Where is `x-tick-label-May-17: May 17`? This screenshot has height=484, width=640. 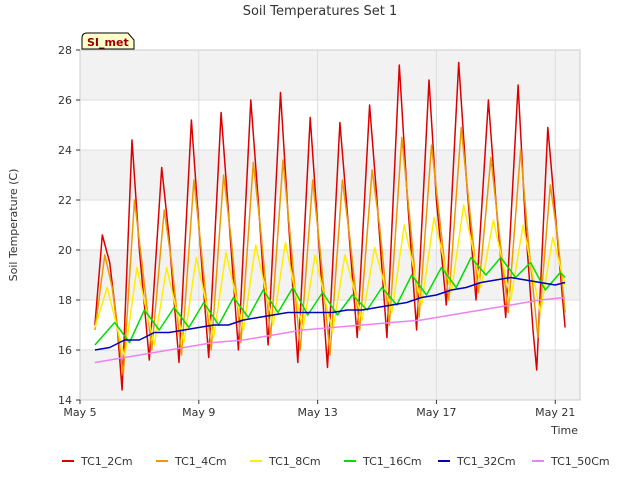
x-tick-label-May-17: May 17 is located at coordinates (436, 412).